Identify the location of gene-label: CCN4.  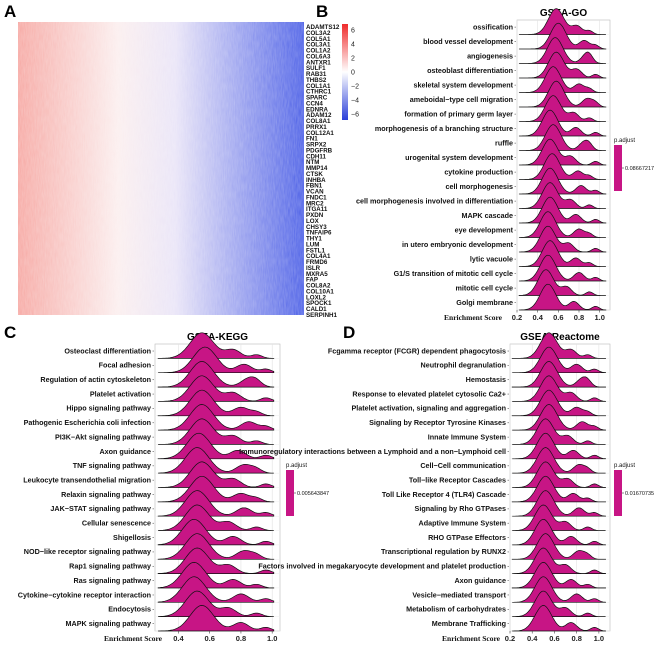
(314, 103).